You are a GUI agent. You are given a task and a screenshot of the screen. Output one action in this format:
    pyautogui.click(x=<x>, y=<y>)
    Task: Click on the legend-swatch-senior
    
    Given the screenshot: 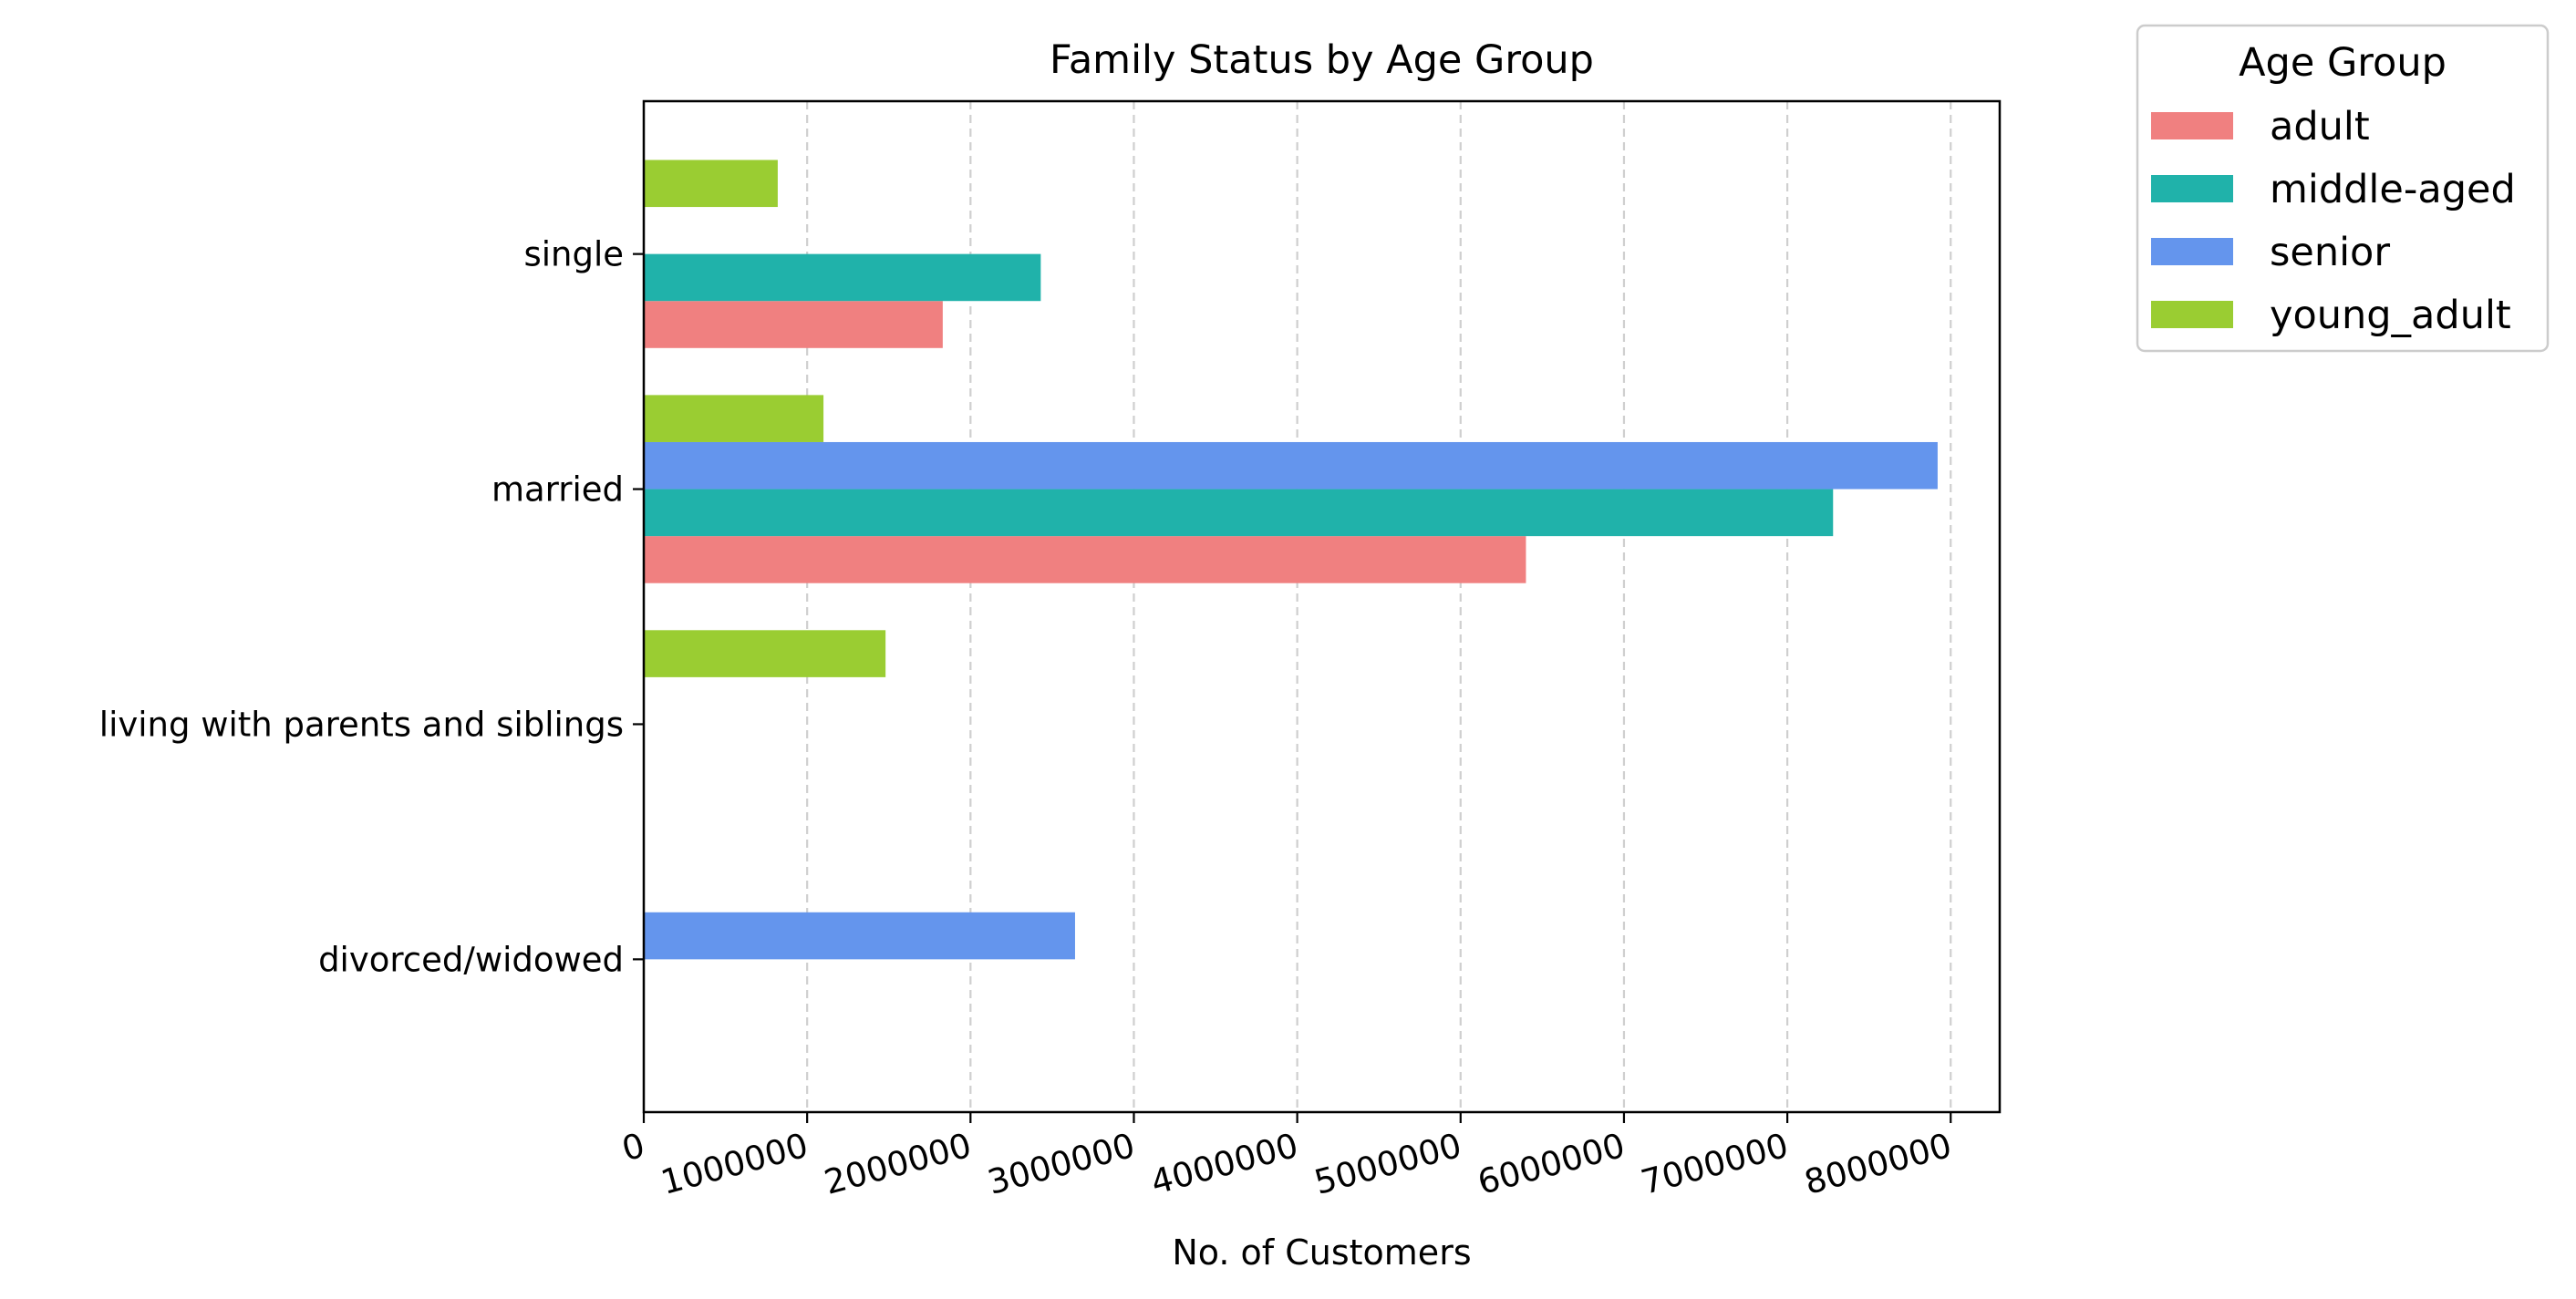 What is the action you would take?
    pyautogui.click(x=2192, y=251)
    